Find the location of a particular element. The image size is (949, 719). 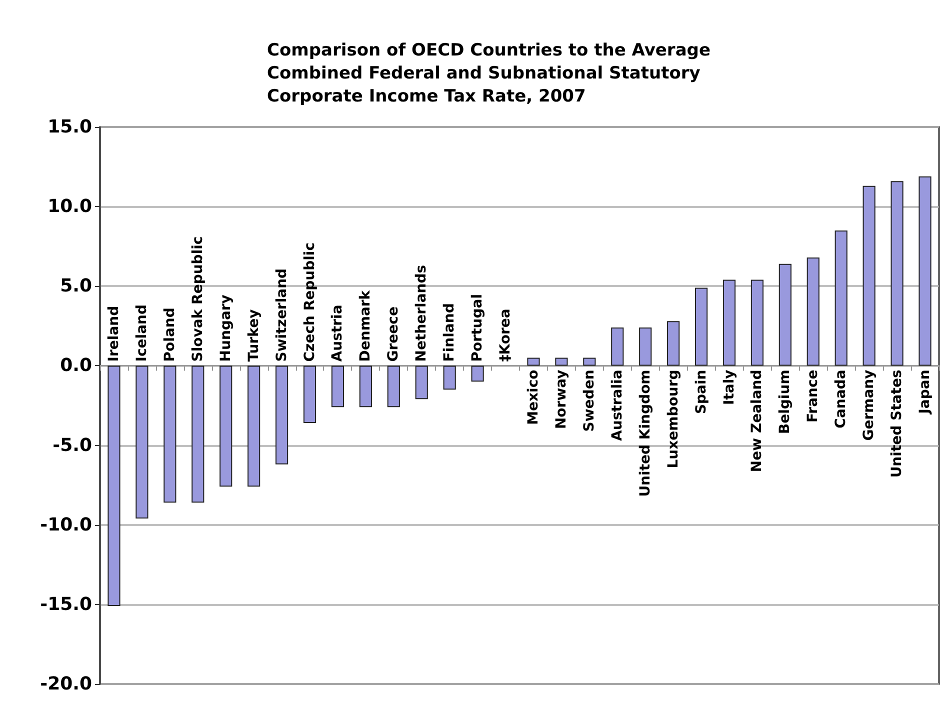

y-tick-label: -5.0 is located at coordinates (72, 445).